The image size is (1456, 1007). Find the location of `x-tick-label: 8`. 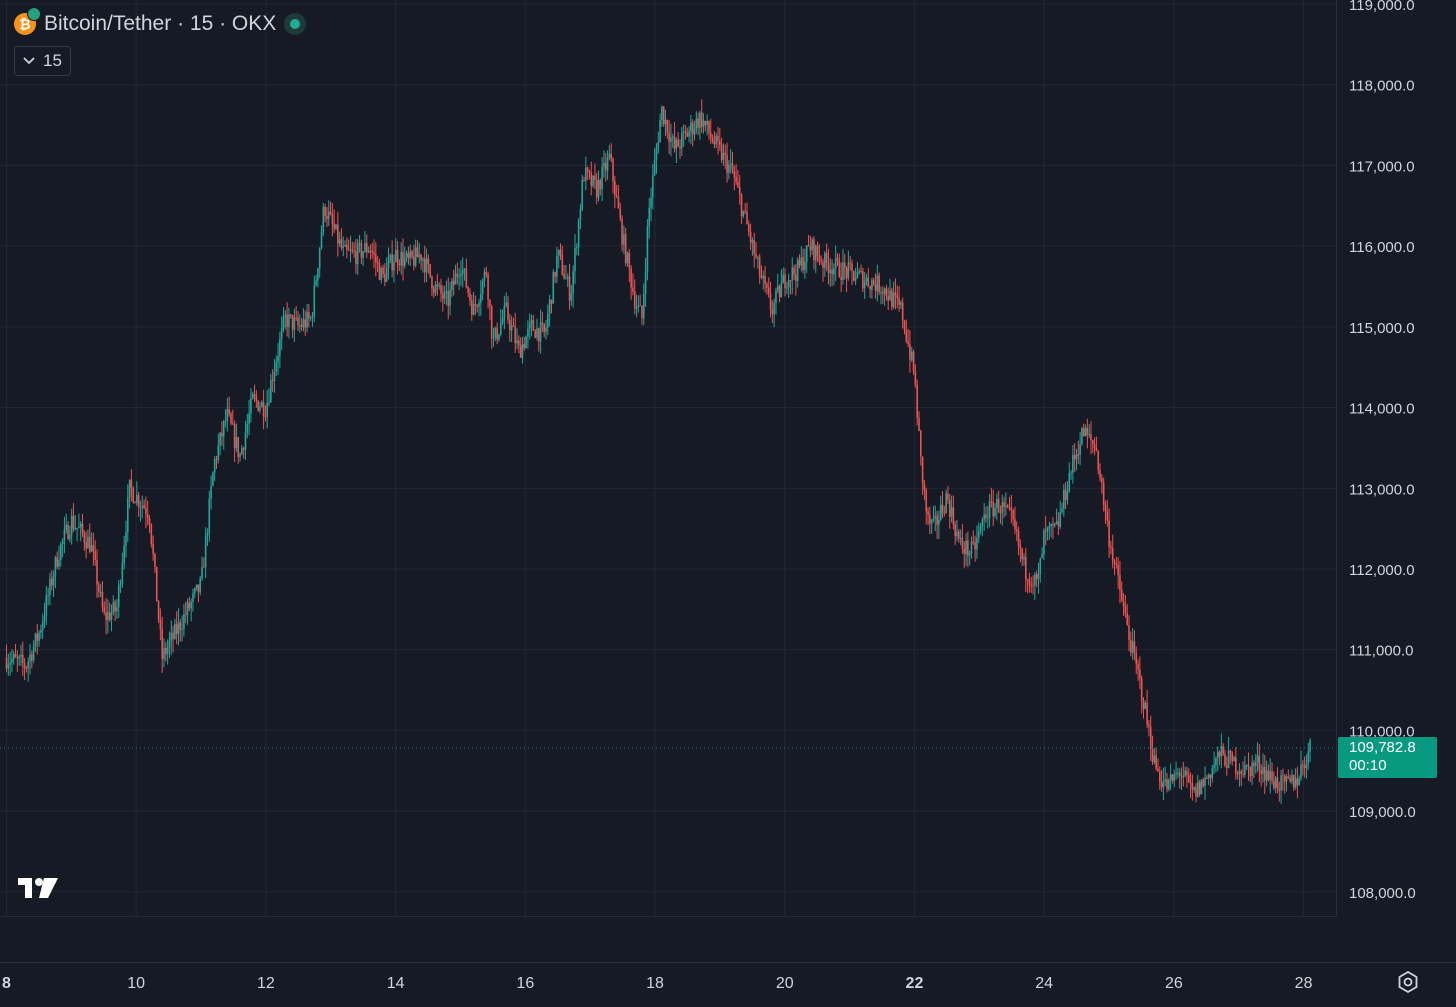

x-tick-label: 8 is located at coordinates (6, 983).